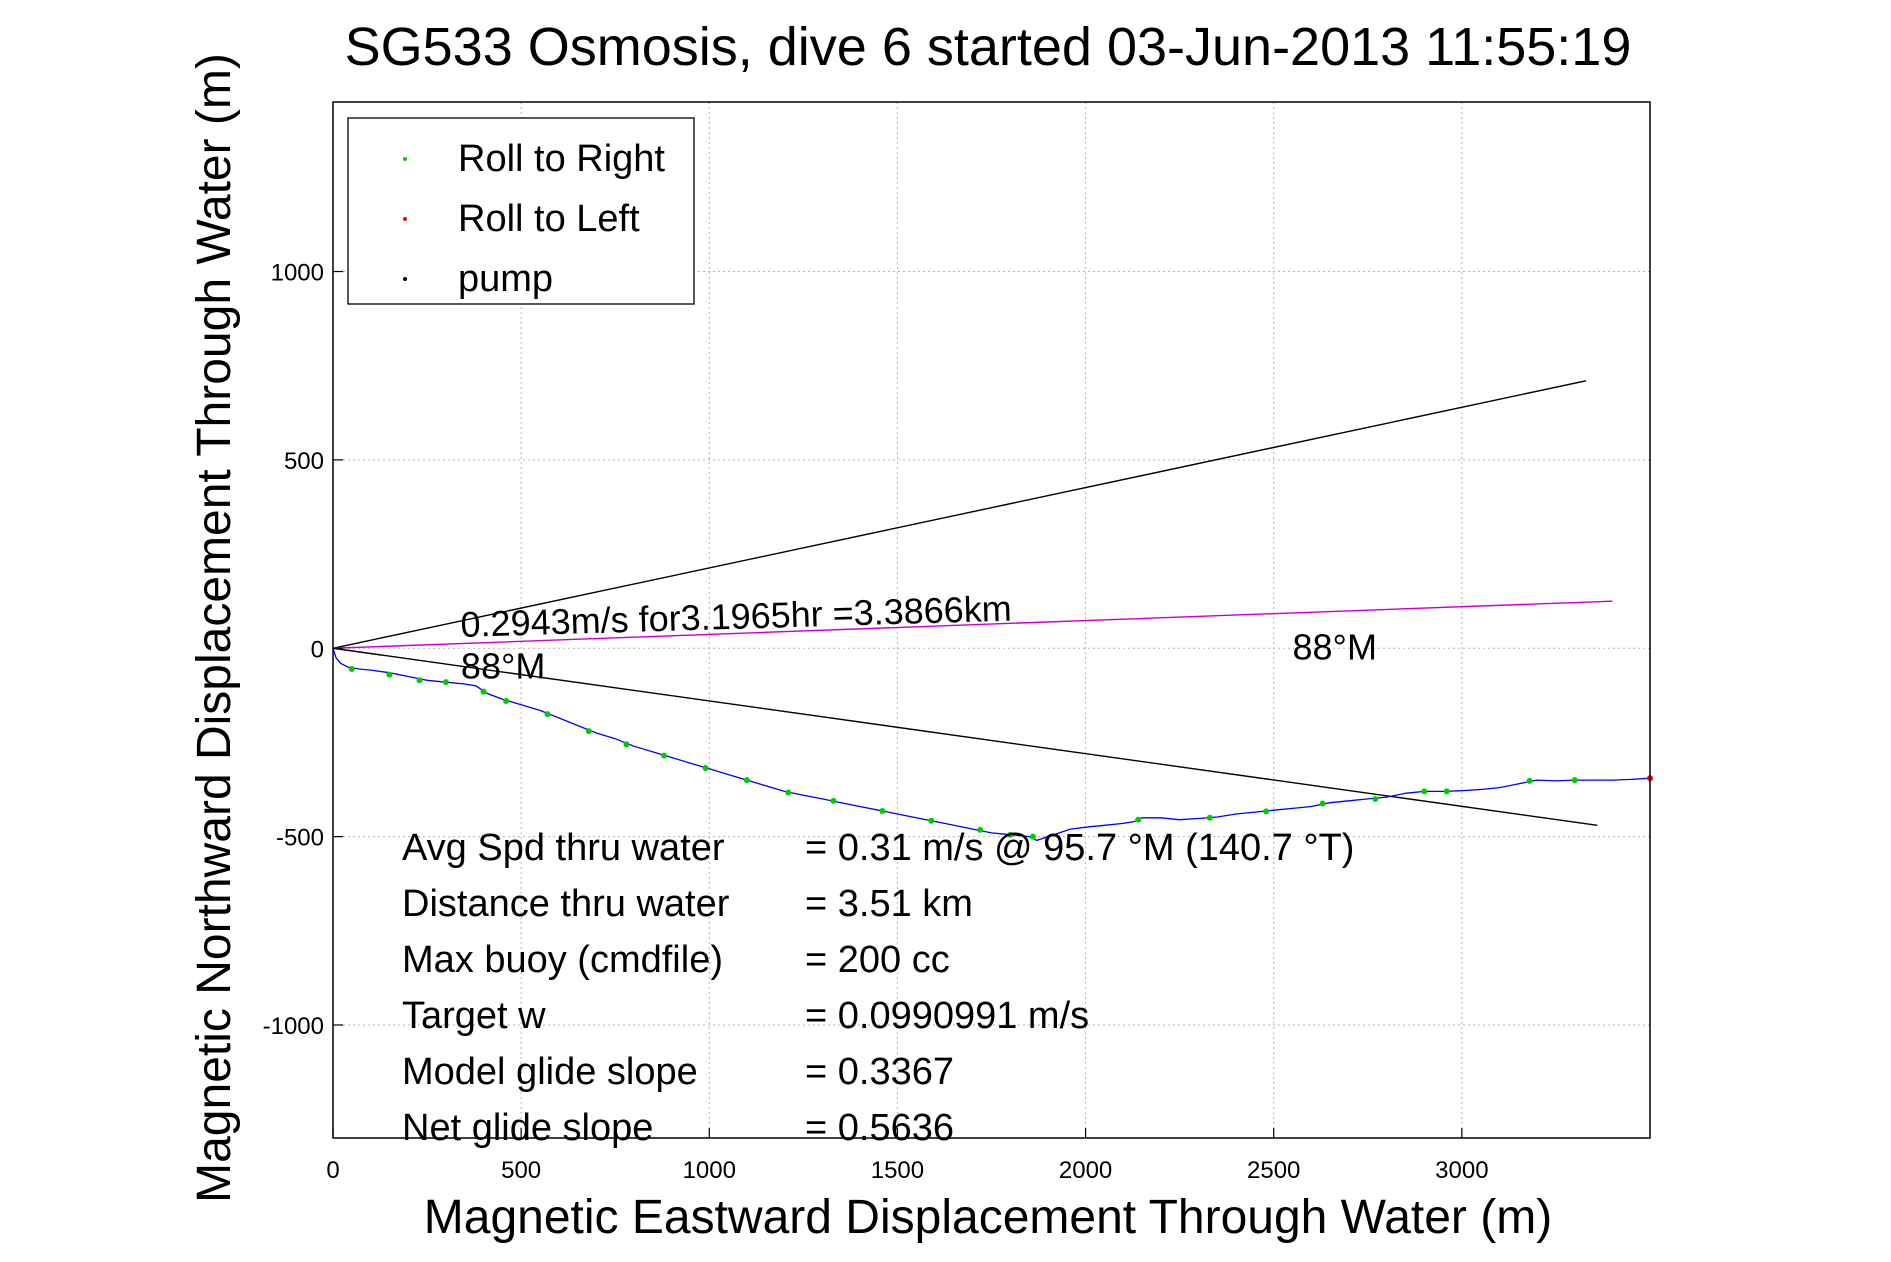 Image resolution: width=1891 pixels, height=1262 pixels. I want to click on stat-value: = 0.3367, so click(879, 1072).